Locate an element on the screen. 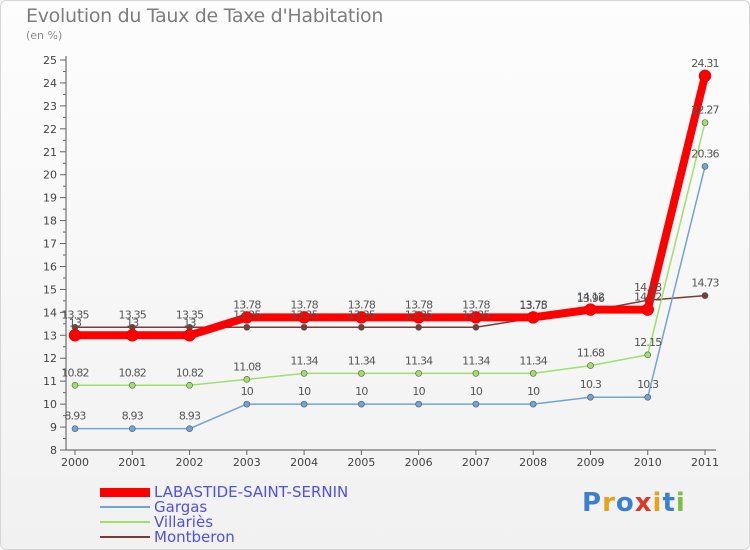  legend-label: LABASTIDE-SAINT-SERNIN is located at coordinates (251, 492).